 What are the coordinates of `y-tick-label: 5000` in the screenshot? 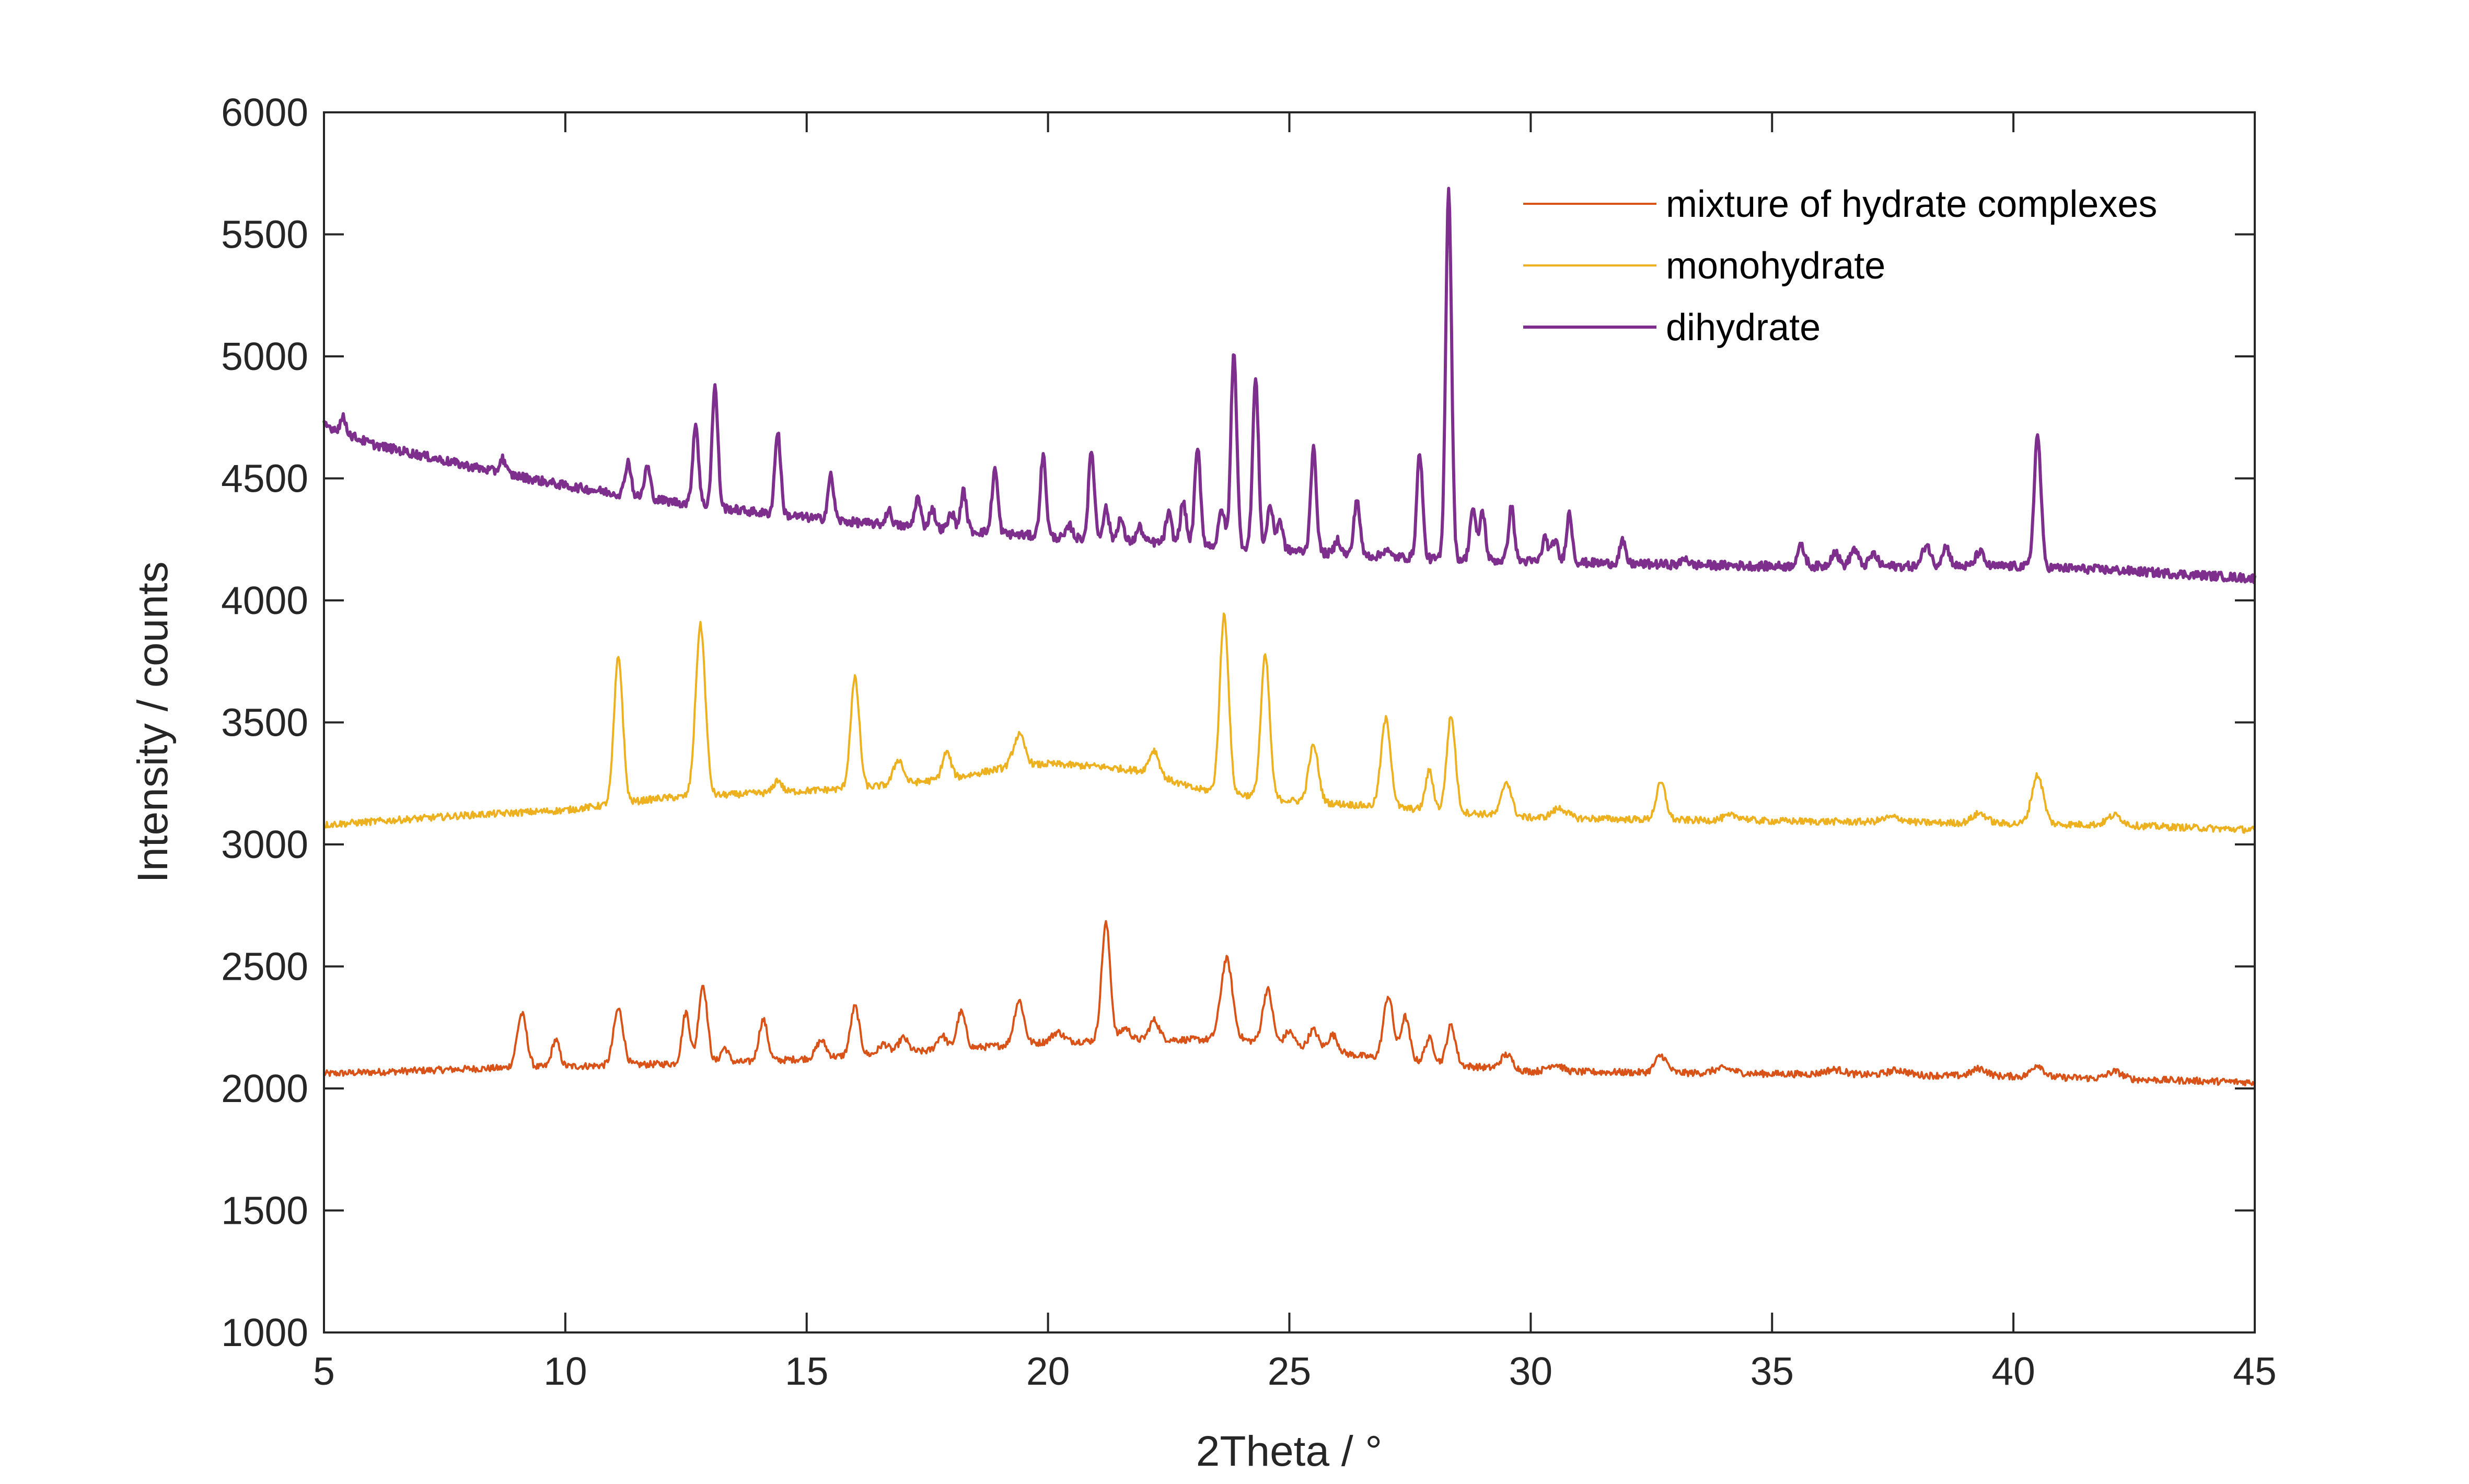 It's located at (264, 356).